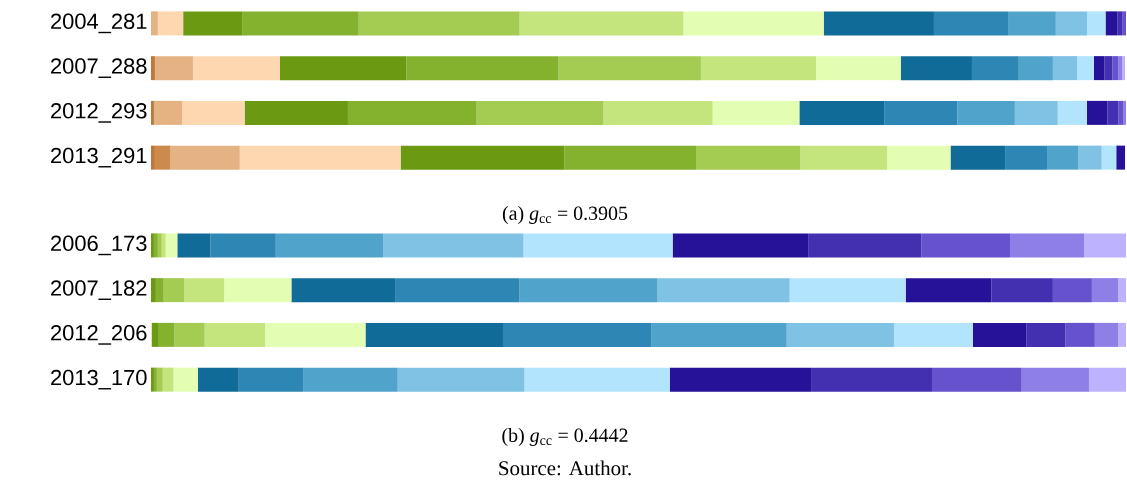 The width and height of the screenshot is (1127, 493). What do you see at coordinates (99, 379) in the screenshot?
I see `y-tick-label: 2013_170` at bounding box center [99, 379].